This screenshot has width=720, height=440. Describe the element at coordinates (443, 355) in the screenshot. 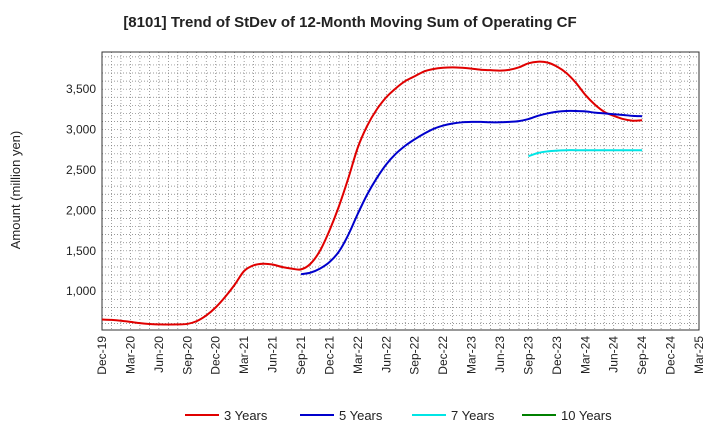

I see `x-tick-label: Dec-22` at that location.